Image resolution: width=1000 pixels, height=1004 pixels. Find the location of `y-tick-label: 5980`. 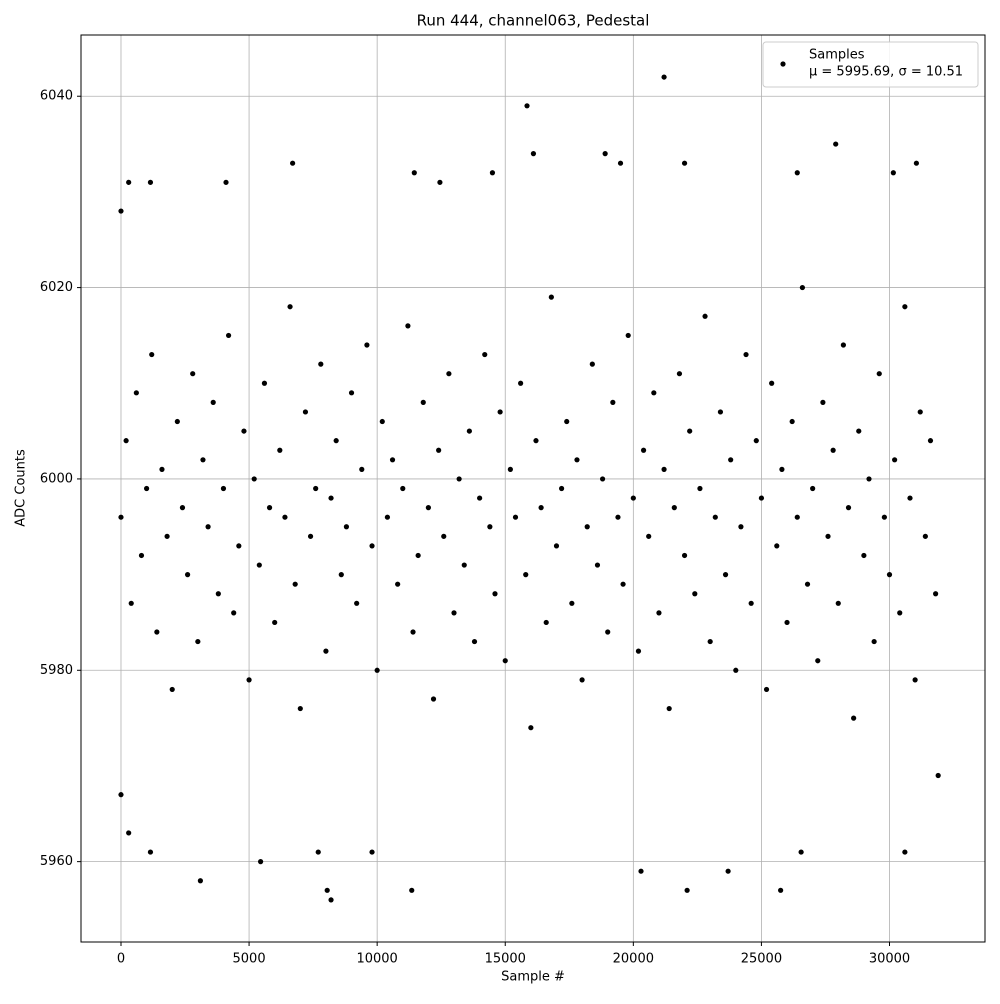

y-tick-label: 5980 is located at coordinates (56, 670).